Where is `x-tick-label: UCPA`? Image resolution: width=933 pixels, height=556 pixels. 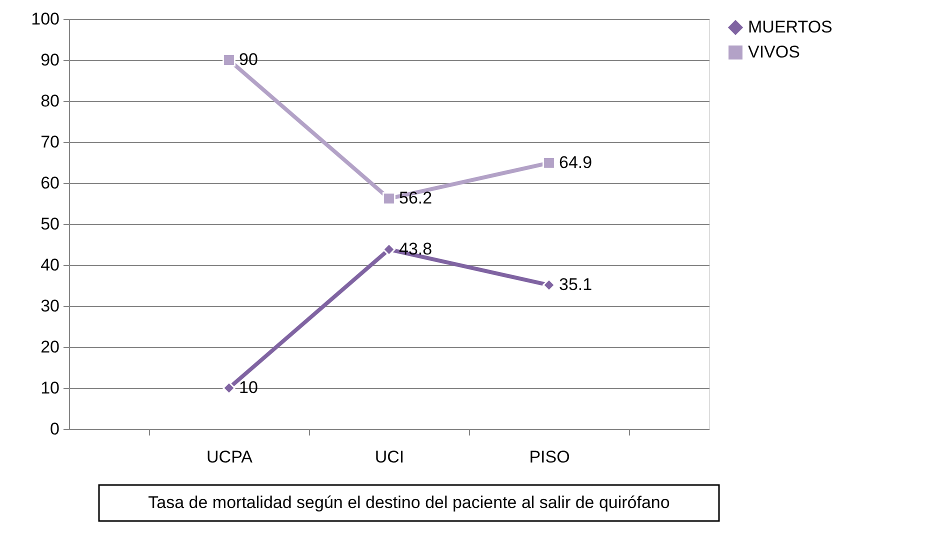 x-tick-label: UCPA is located at coordinates (230, 457).